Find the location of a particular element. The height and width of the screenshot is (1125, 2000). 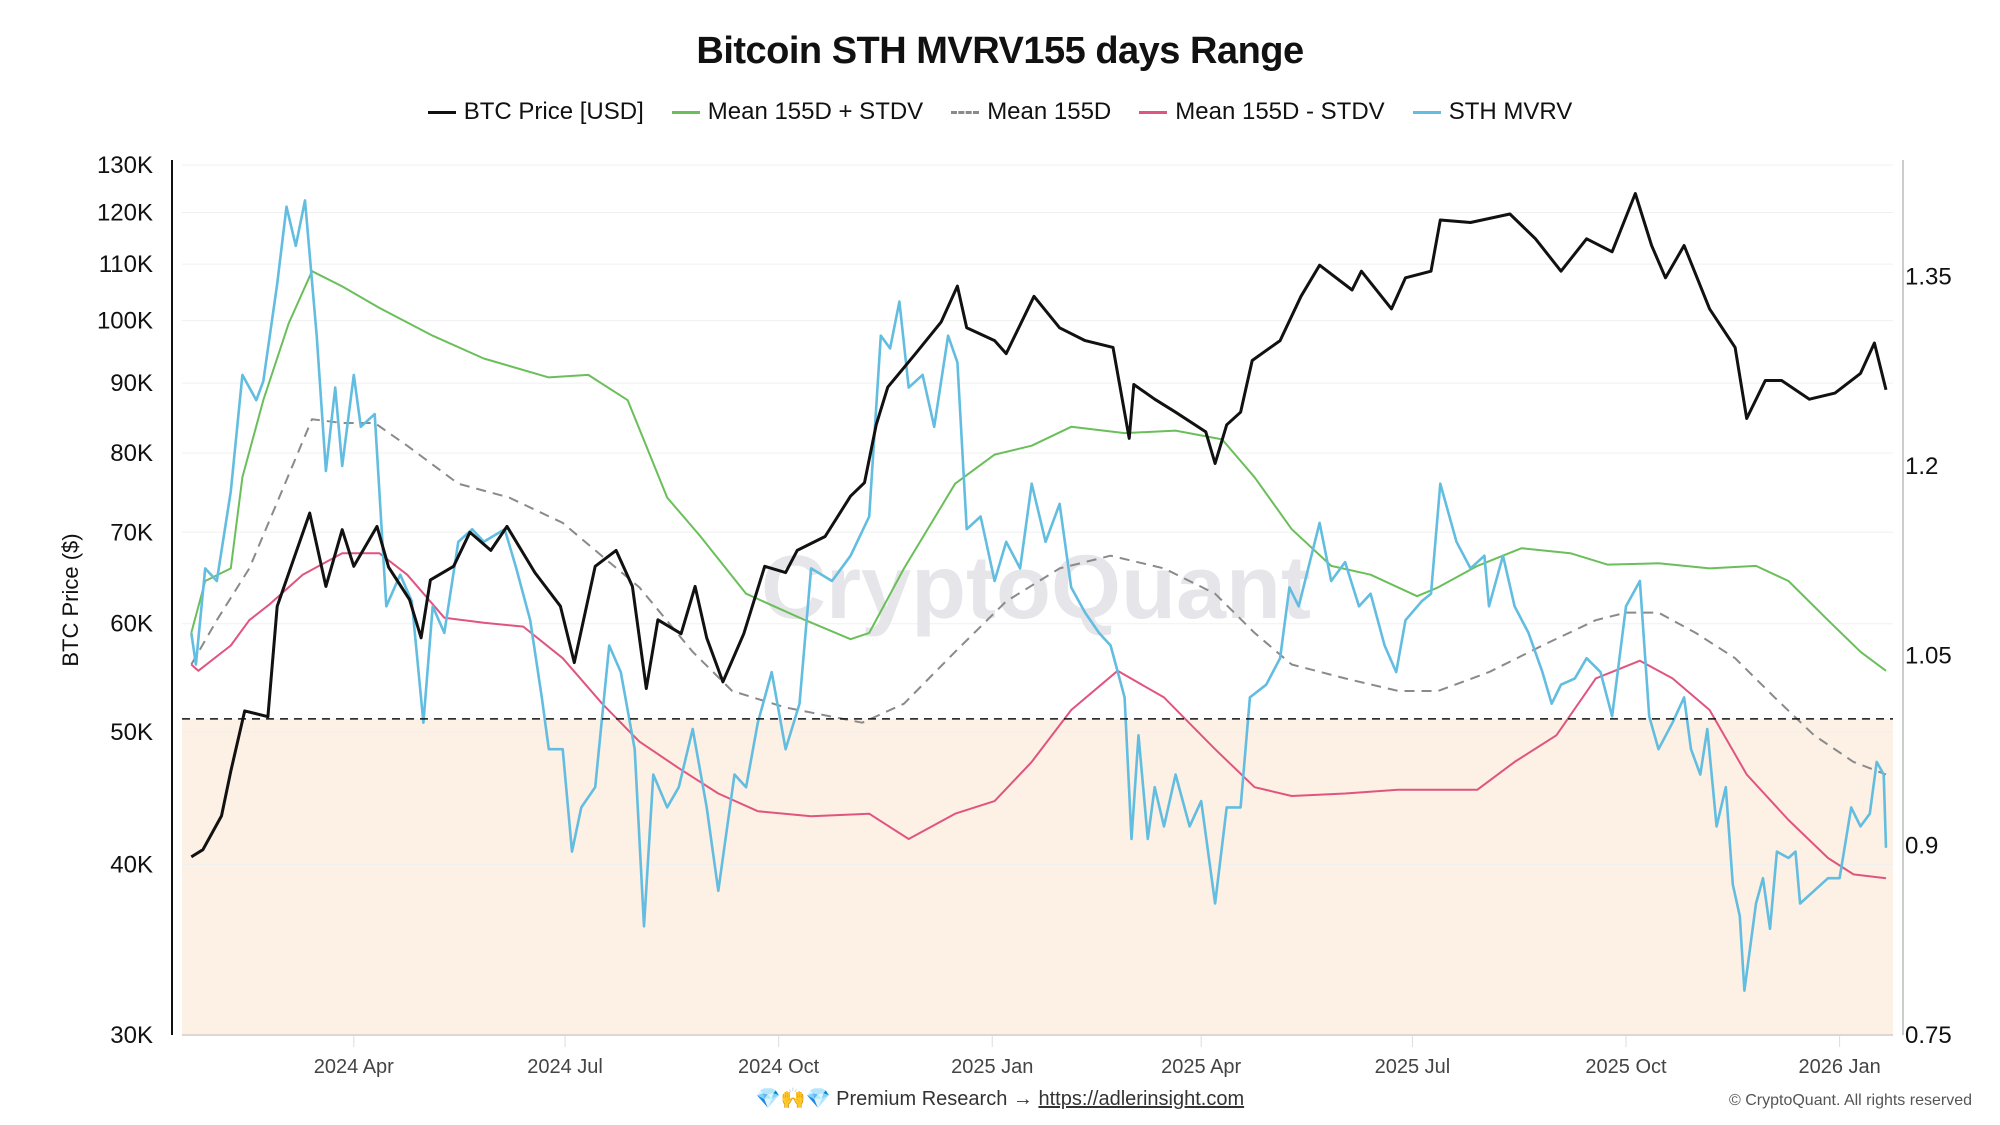

legend-swatch-mvrv is located at coordinates (1426, 112).